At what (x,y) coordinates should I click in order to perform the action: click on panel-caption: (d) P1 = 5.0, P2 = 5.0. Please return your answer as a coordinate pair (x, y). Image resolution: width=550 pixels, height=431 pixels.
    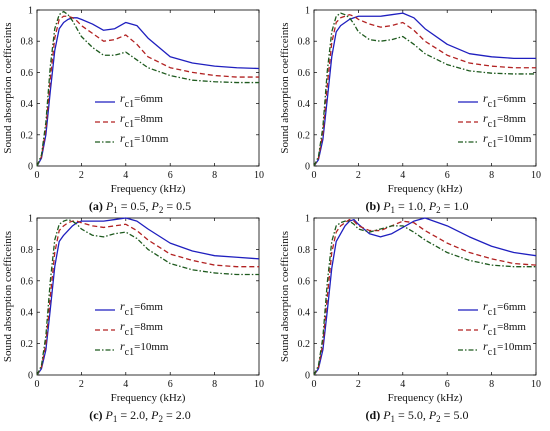
    Looking at the image, I should click on (417, 416).